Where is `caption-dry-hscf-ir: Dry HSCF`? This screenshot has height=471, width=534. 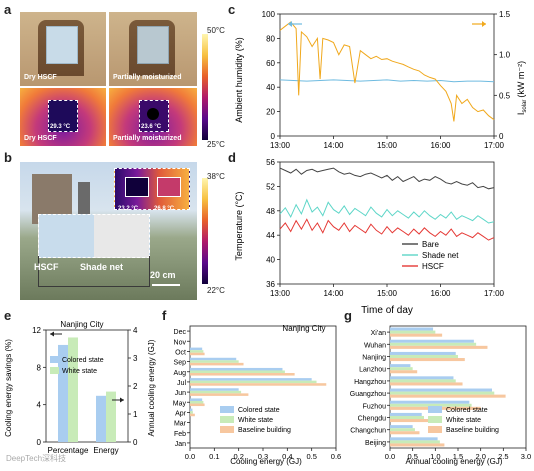
caption-dry-hscf-ir: Dry HSCF is located at coordinates (40, 138).